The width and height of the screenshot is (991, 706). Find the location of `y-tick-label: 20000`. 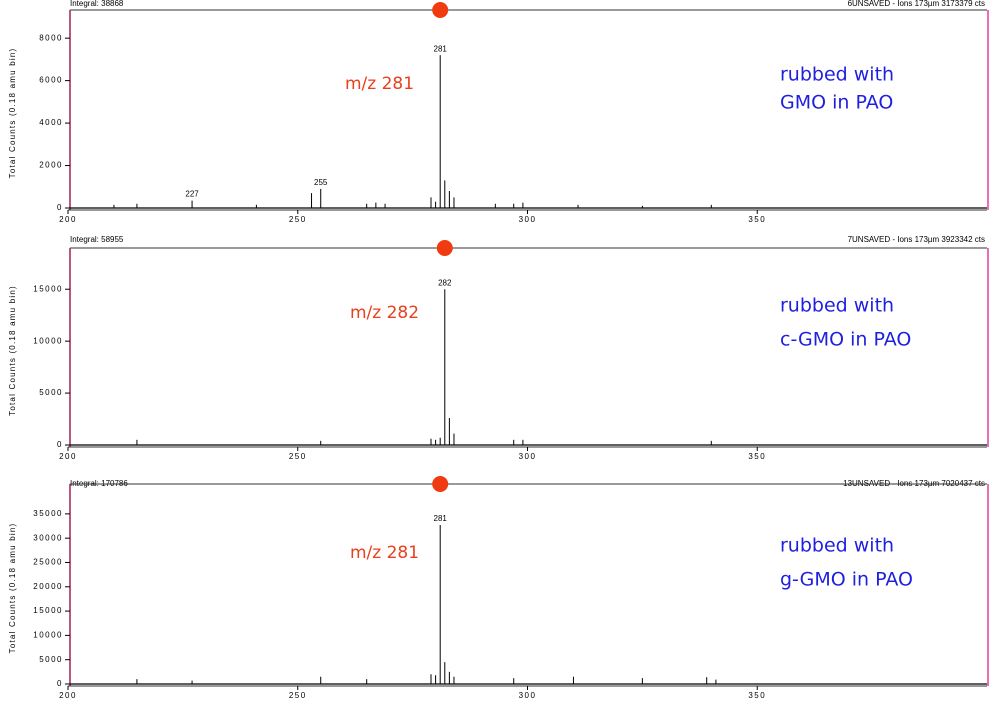

y-tick-label: 20000 is located at coordinates (48, 586).